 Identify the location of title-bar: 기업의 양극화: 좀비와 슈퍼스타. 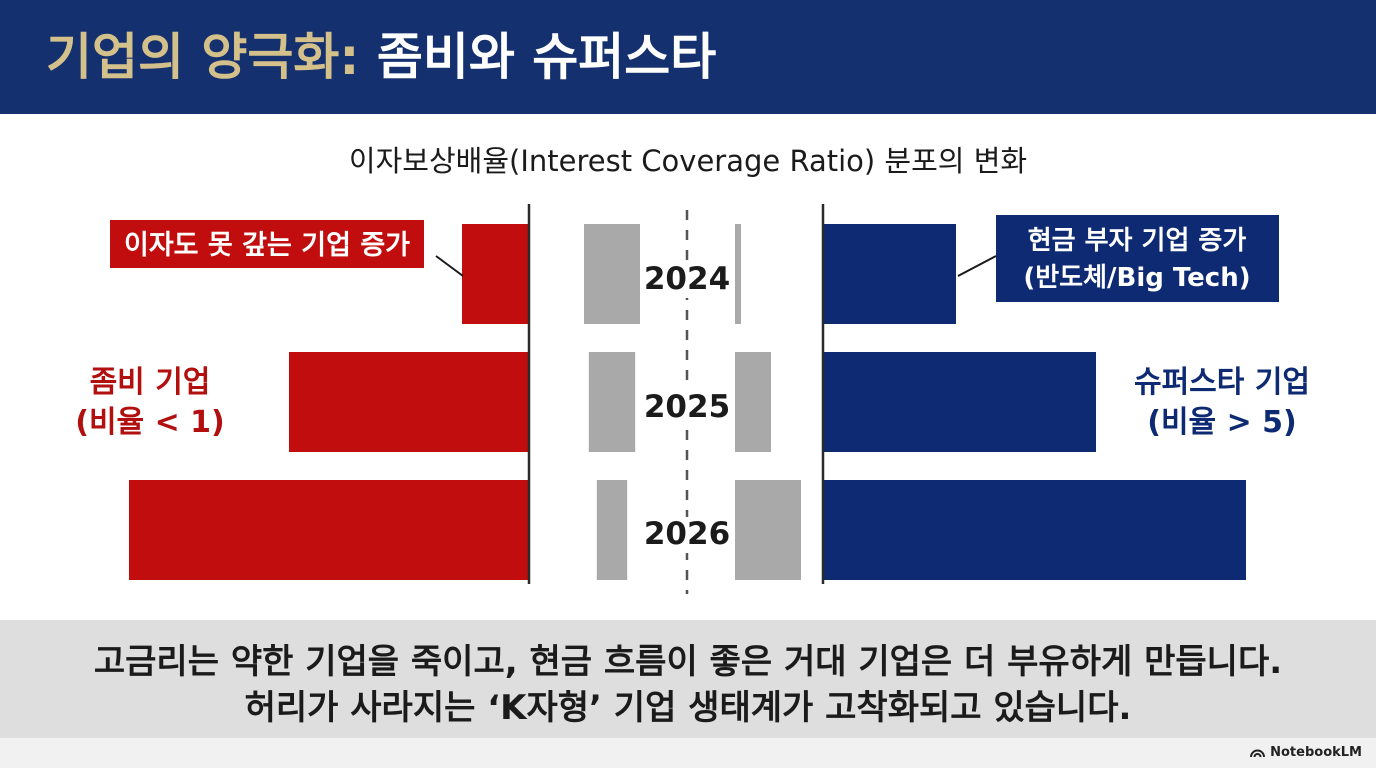
(688, 57).